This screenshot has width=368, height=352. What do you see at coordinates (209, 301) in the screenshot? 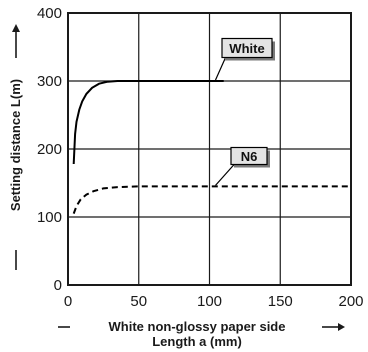
I see `x-tick-label: 100` at bounding box center [209, 301].